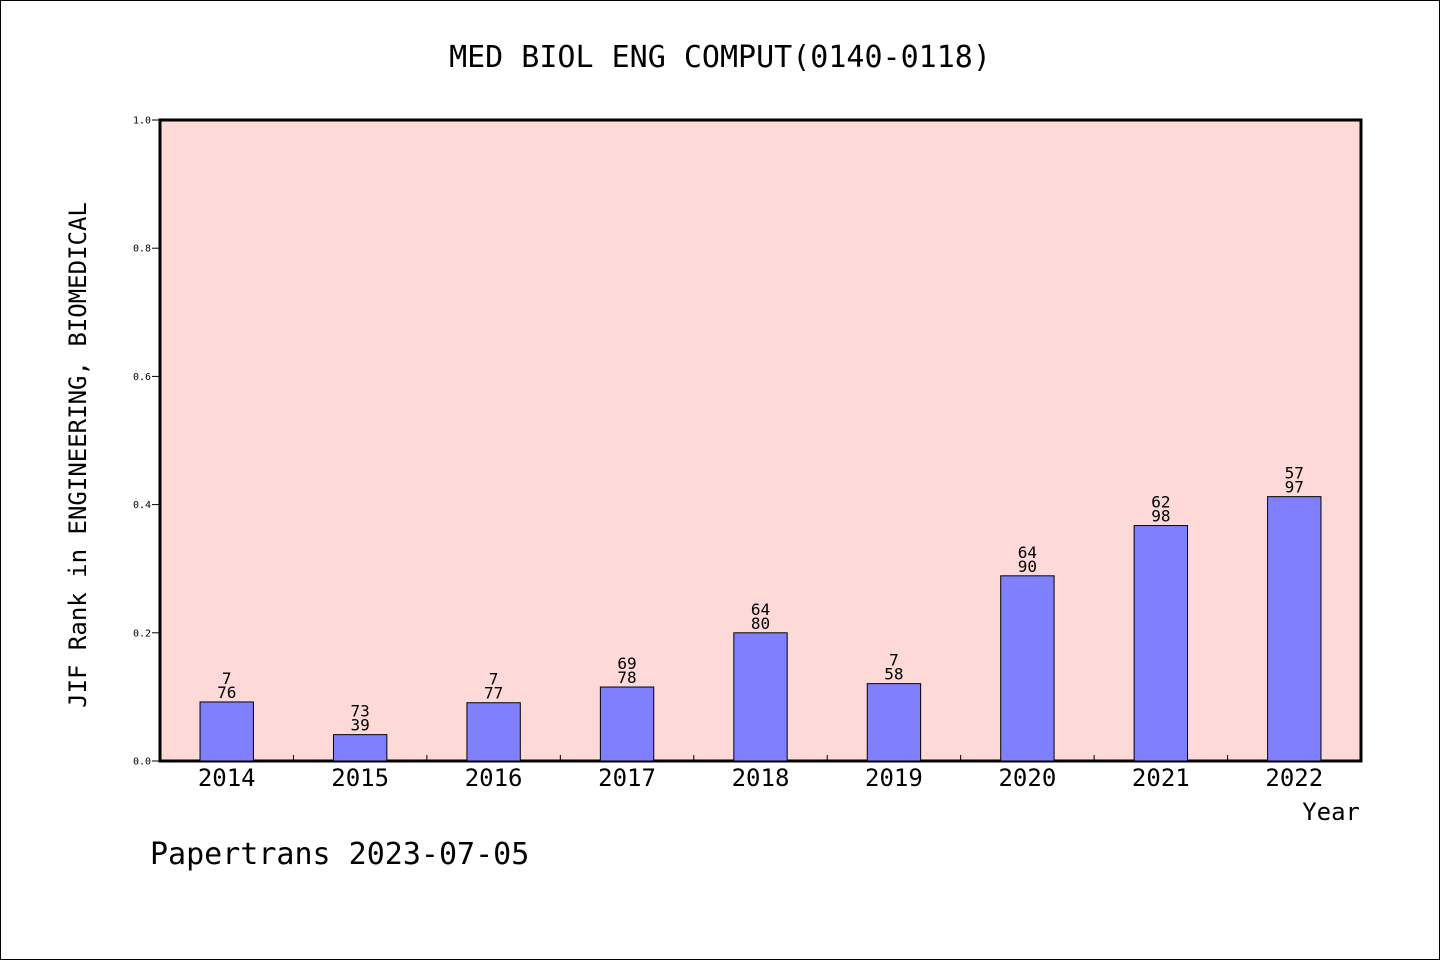  Describe the element at coordinates (1294, 473) in the screenshot. I see `bar-label-rank: 57` at that location.